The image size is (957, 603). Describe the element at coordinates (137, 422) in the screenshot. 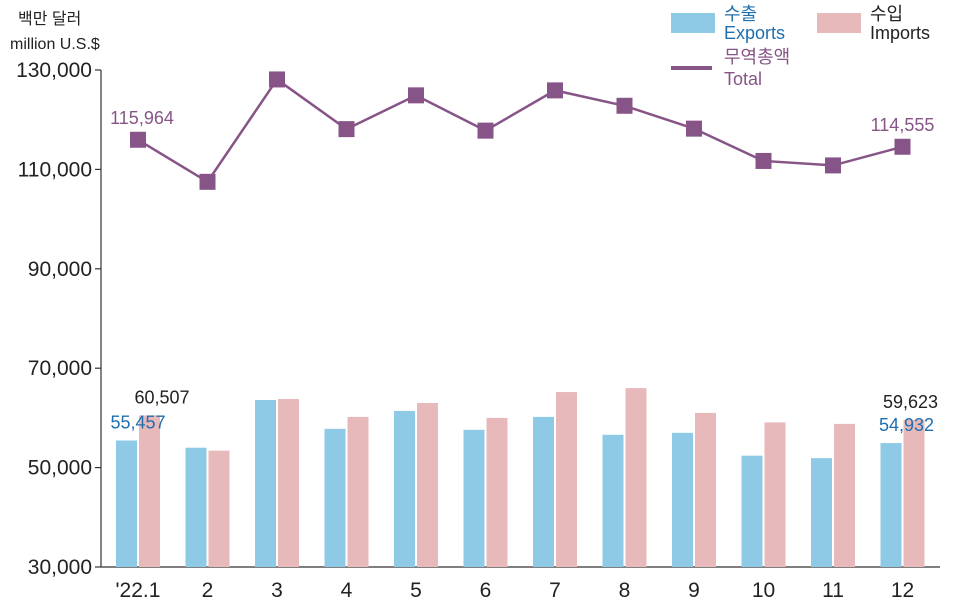

I see `data-label-exports: 55,457` at that location.